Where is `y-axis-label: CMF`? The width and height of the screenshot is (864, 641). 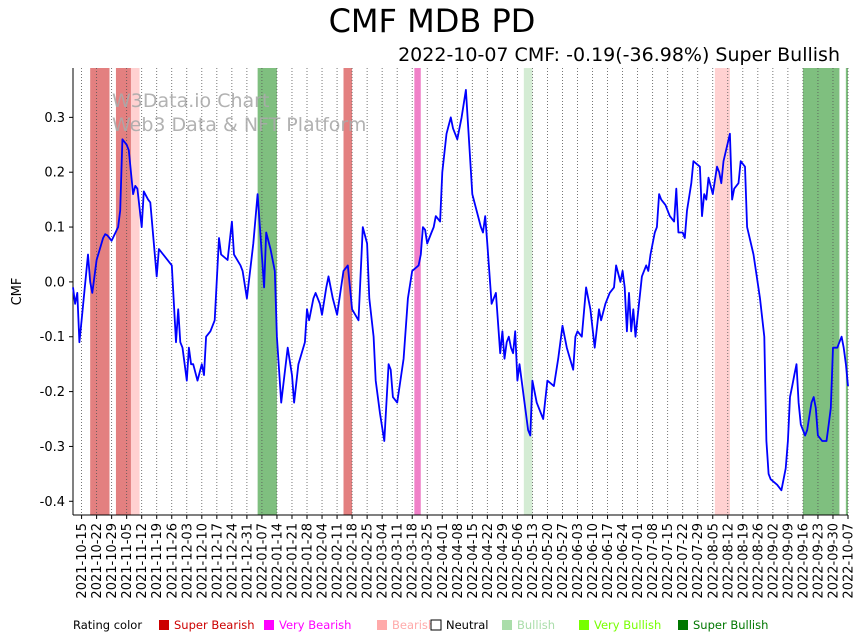
y-axis-label: CMF is located at coordinates (17, 292).